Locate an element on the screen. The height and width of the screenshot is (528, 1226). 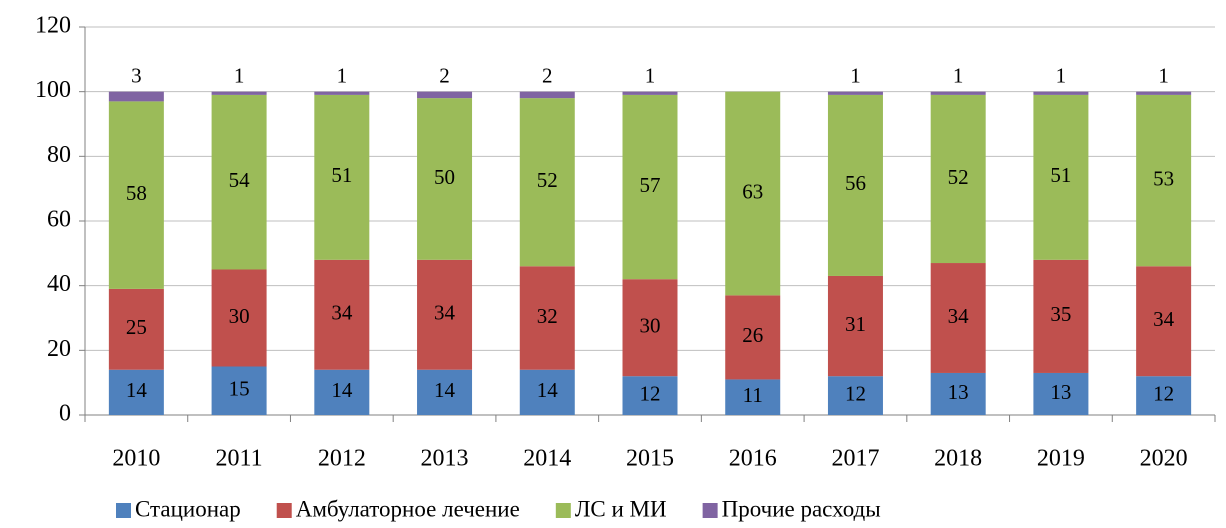
x-tick-label: 2018 is located at coordinates (958, 459).